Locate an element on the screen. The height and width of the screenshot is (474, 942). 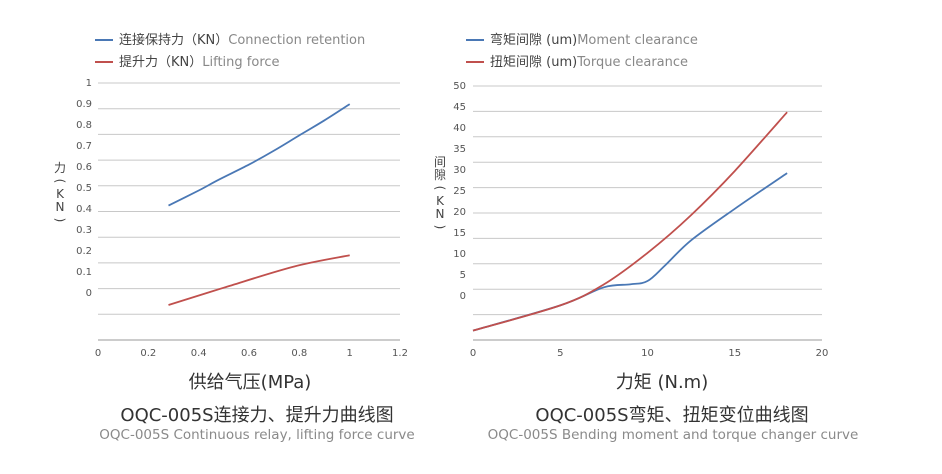
right-x-tick-label: 15 is located at coordinates (734, 353).